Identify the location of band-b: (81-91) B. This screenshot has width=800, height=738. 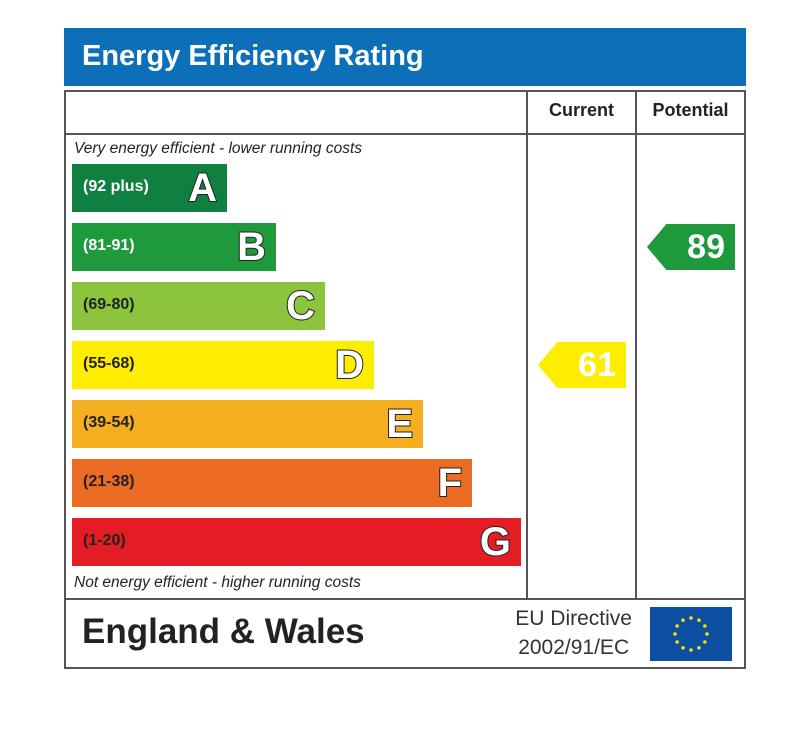
(174, 247).